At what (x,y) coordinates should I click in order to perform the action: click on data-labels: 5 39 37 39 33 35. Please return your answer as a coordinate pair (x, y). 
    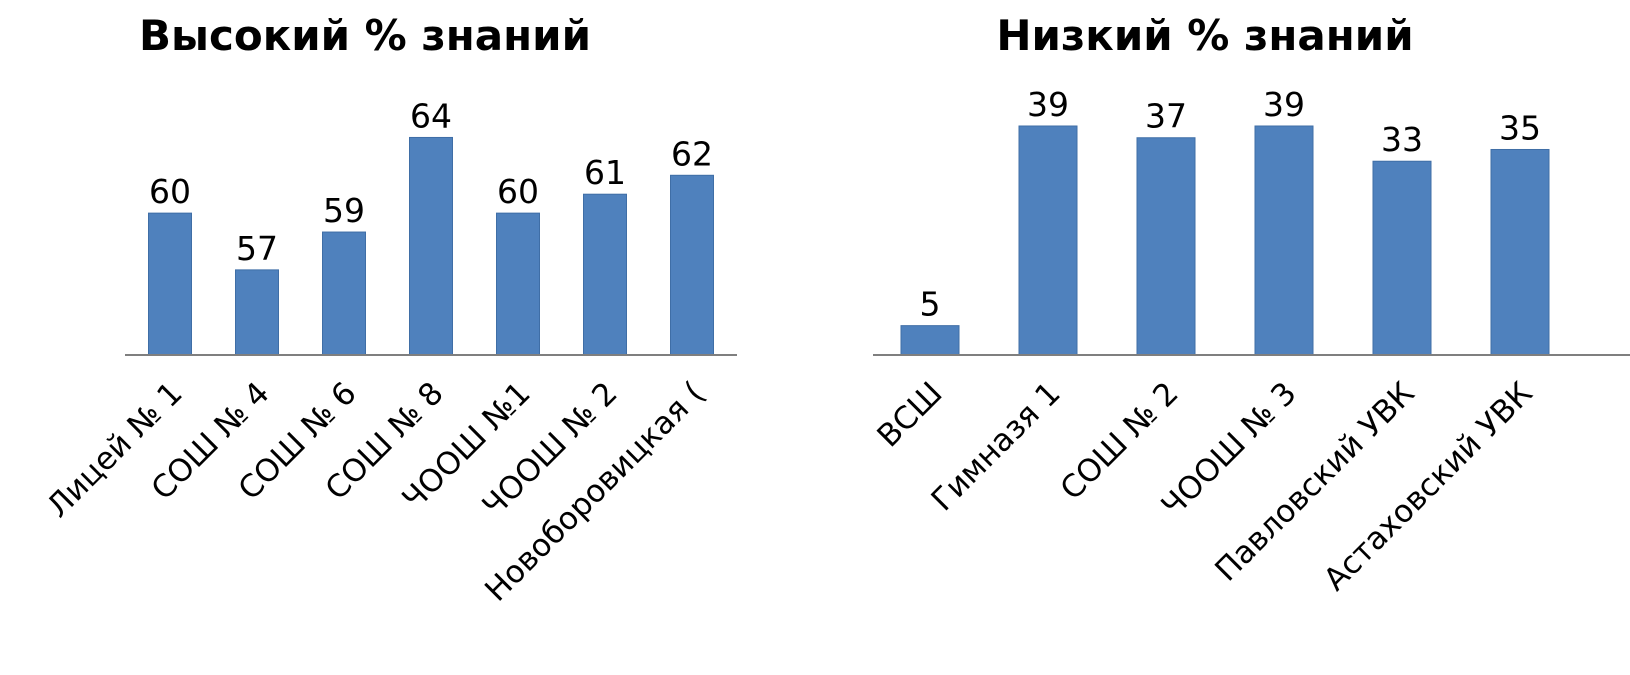
    Looking at the image, I should click on (1231, 204).